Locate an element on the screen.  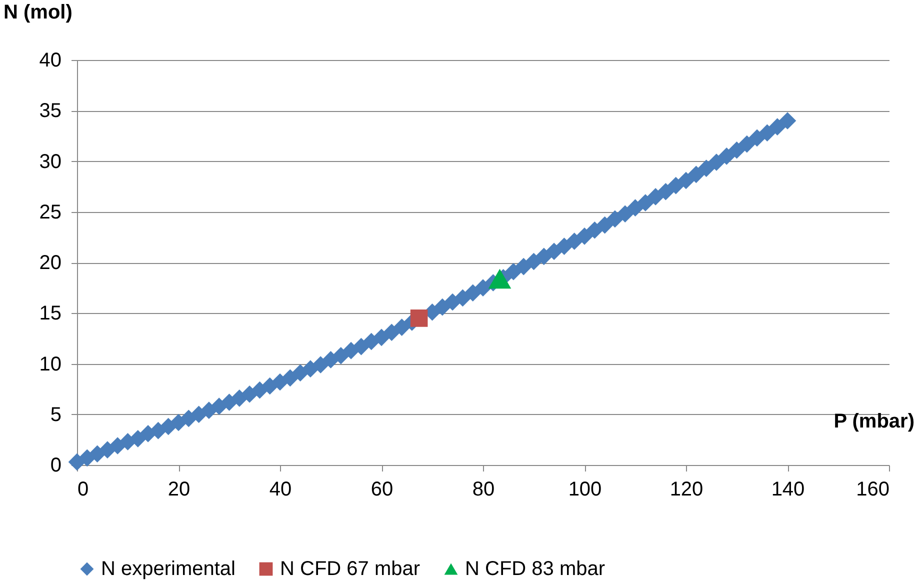
x-tick-label: 60 is located at coordinates (382, 489).